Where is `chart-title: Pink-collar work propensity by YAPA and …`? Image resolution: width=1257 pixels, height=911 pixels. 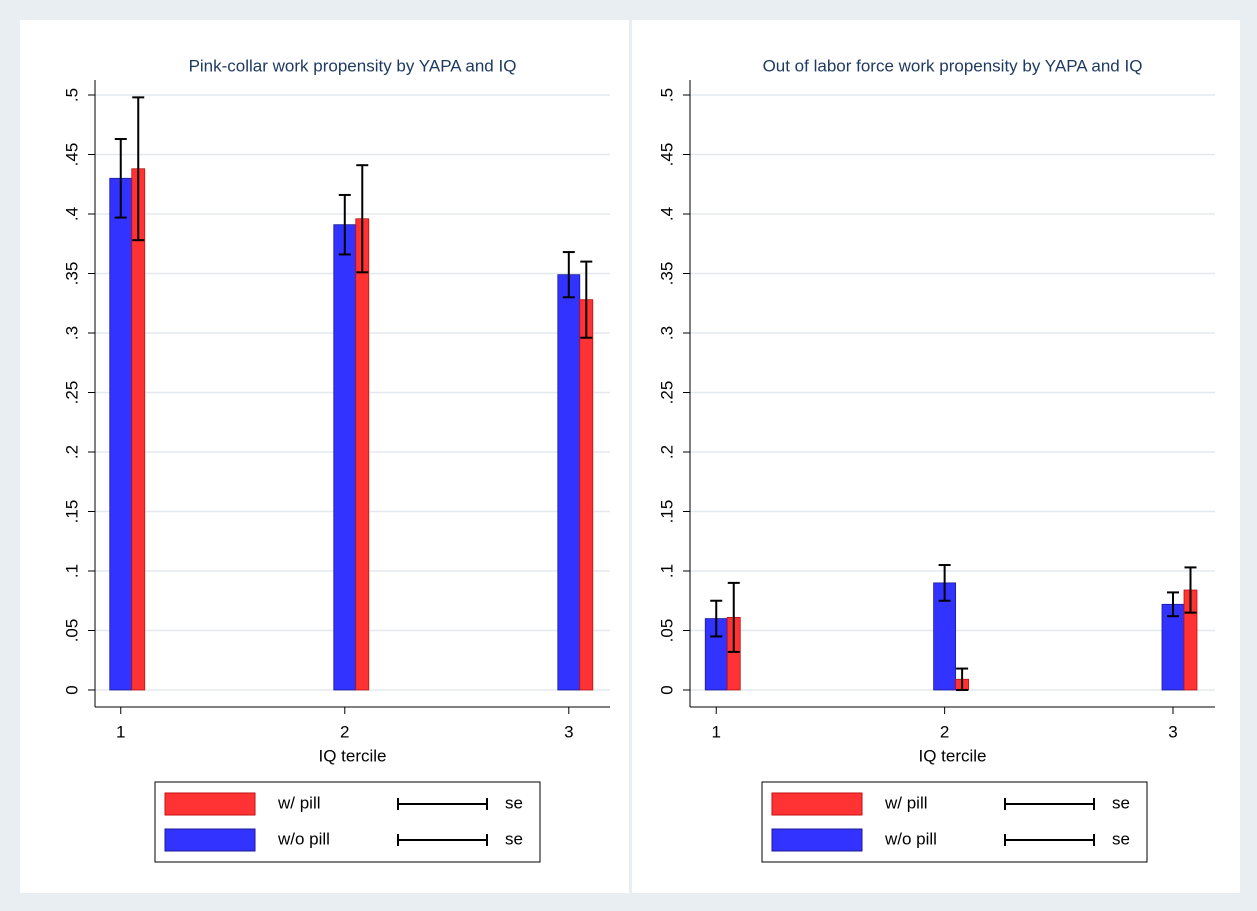
chart-title: Pink-collar work propensity by YAPA and … is located at coordinates (353, 65).